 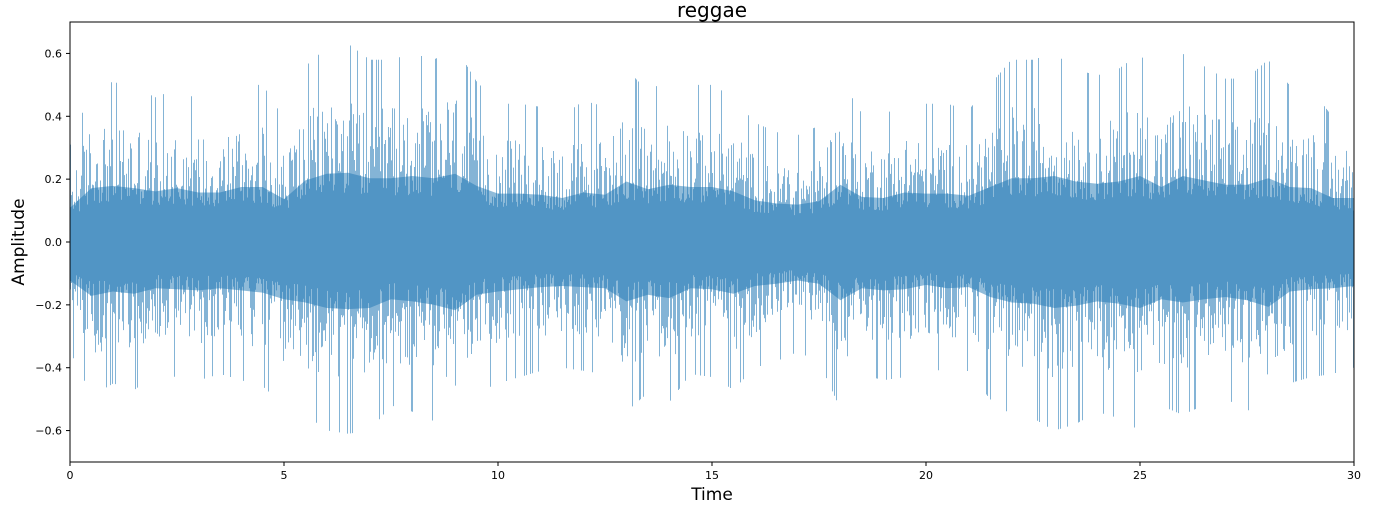 I want to click on y-tick-label: −0.4, so click(x=48, y=368).